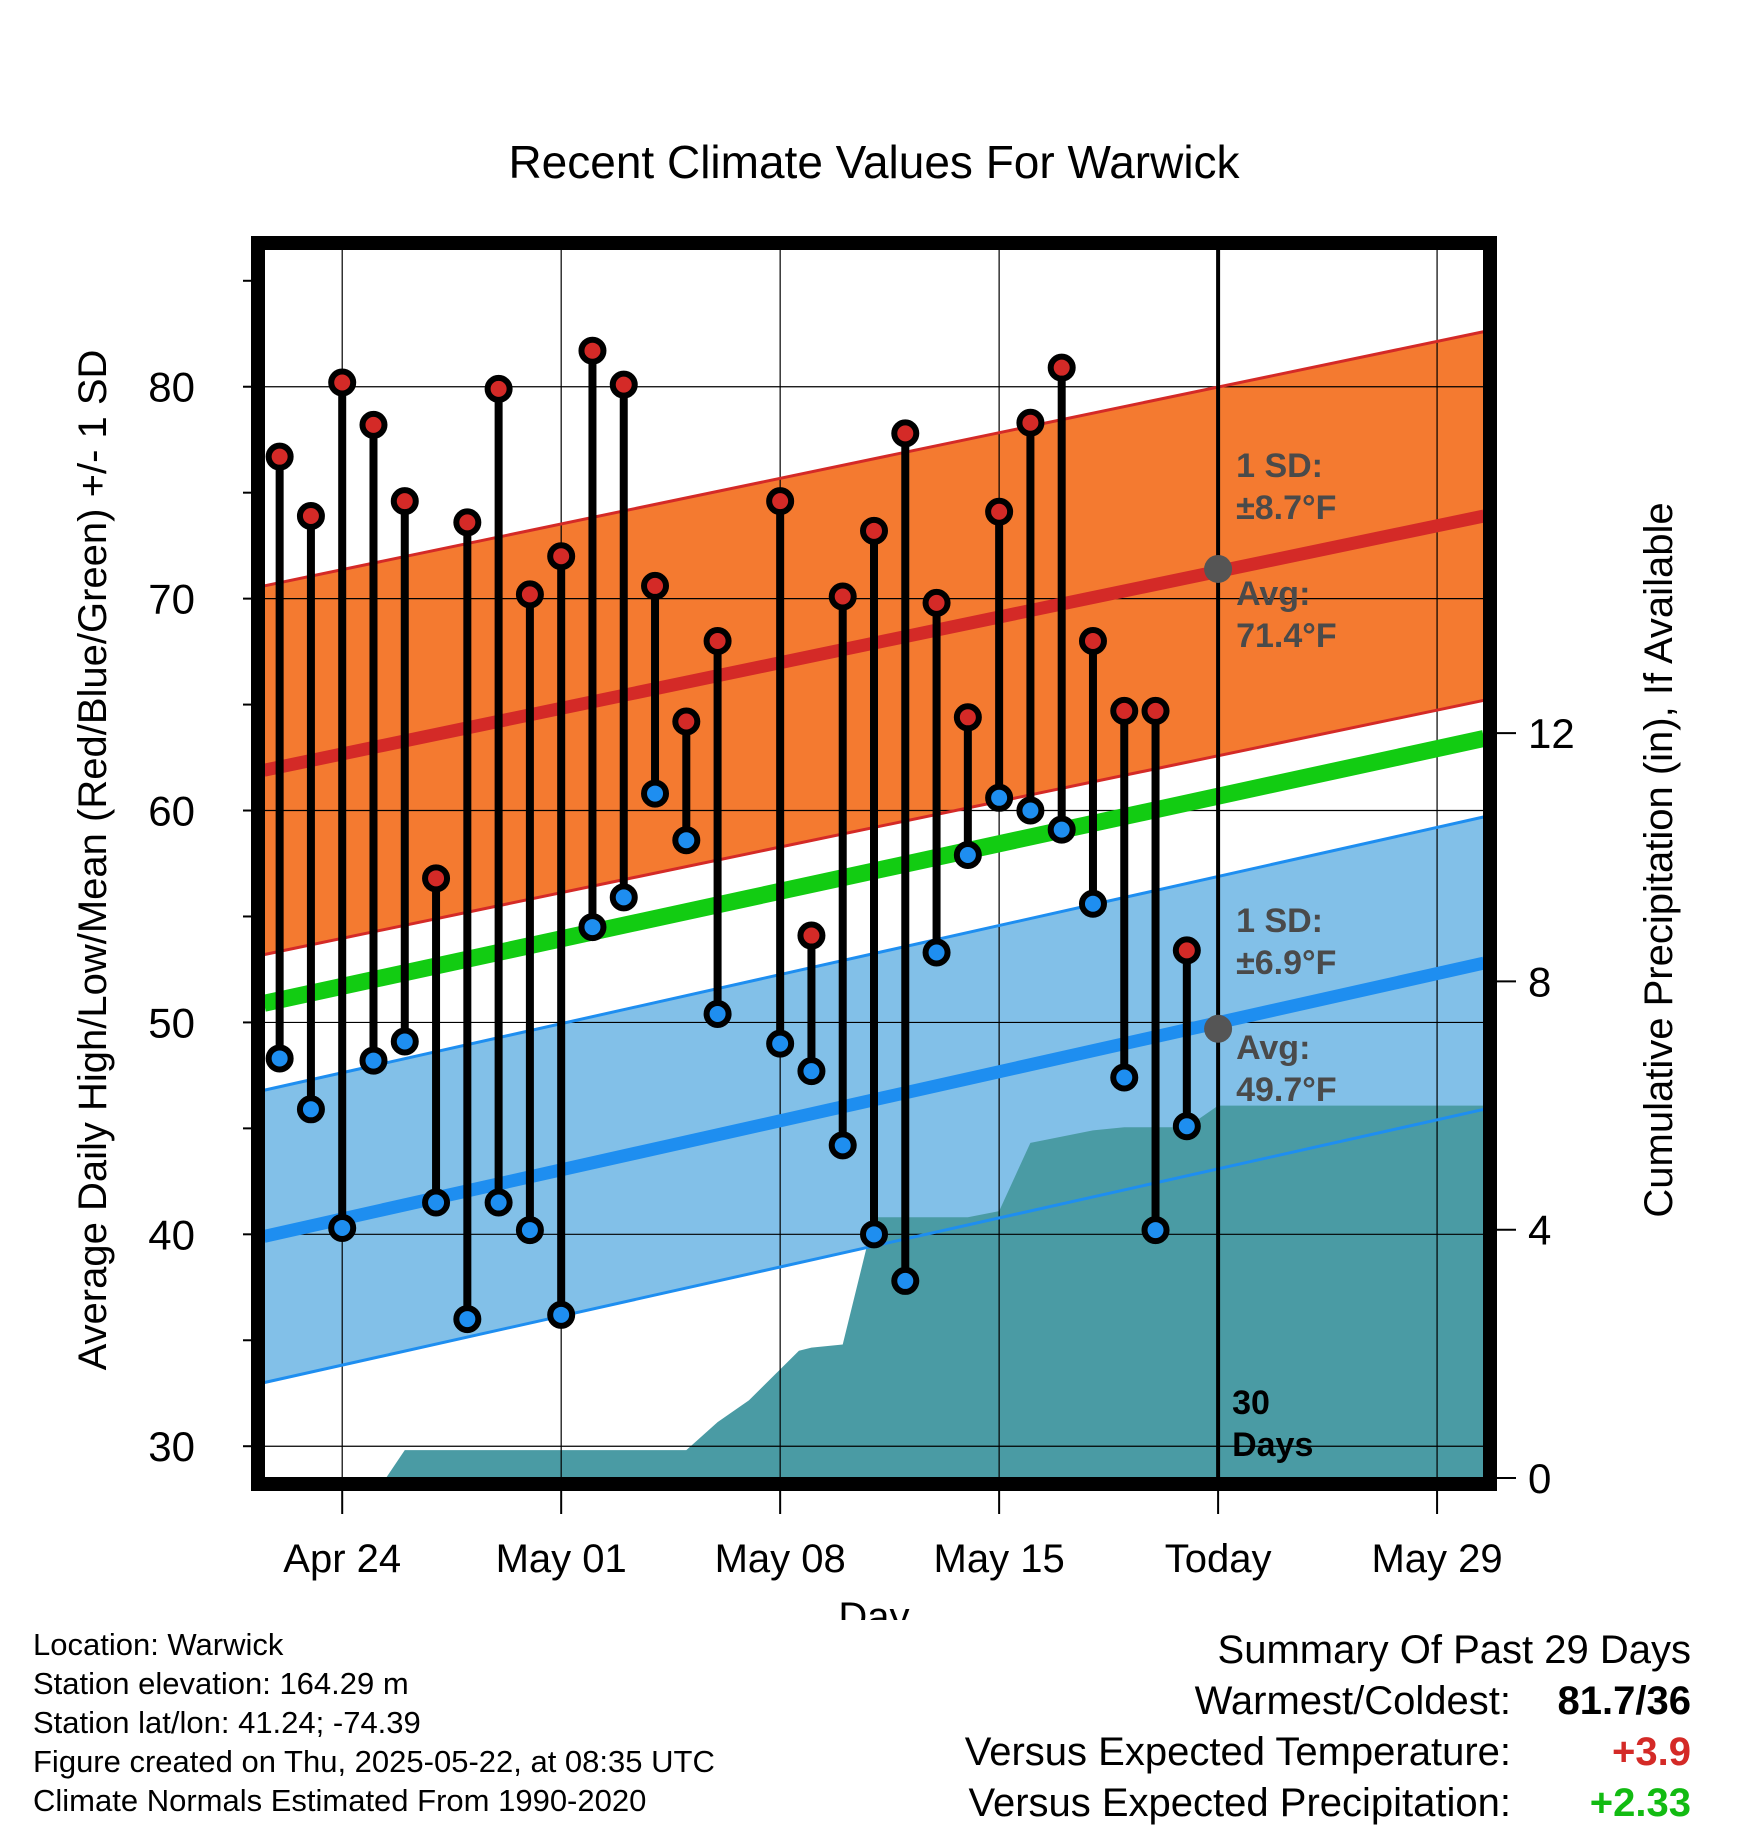  I want to click on latlon-text: Station lat/lon: 41.24; -74.39, so click(227, 1722).